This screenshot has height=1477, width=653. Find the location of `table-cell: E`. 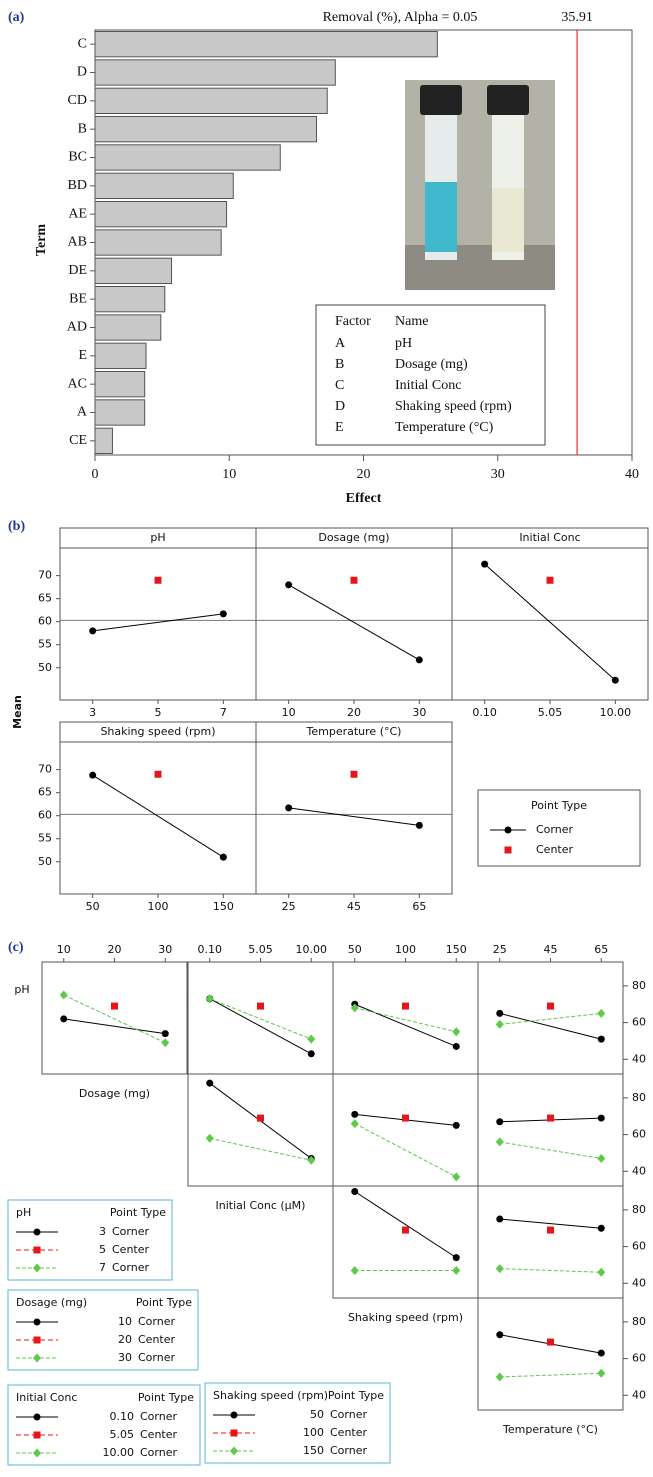

table-cell: E is located at coordinates (339, 427).